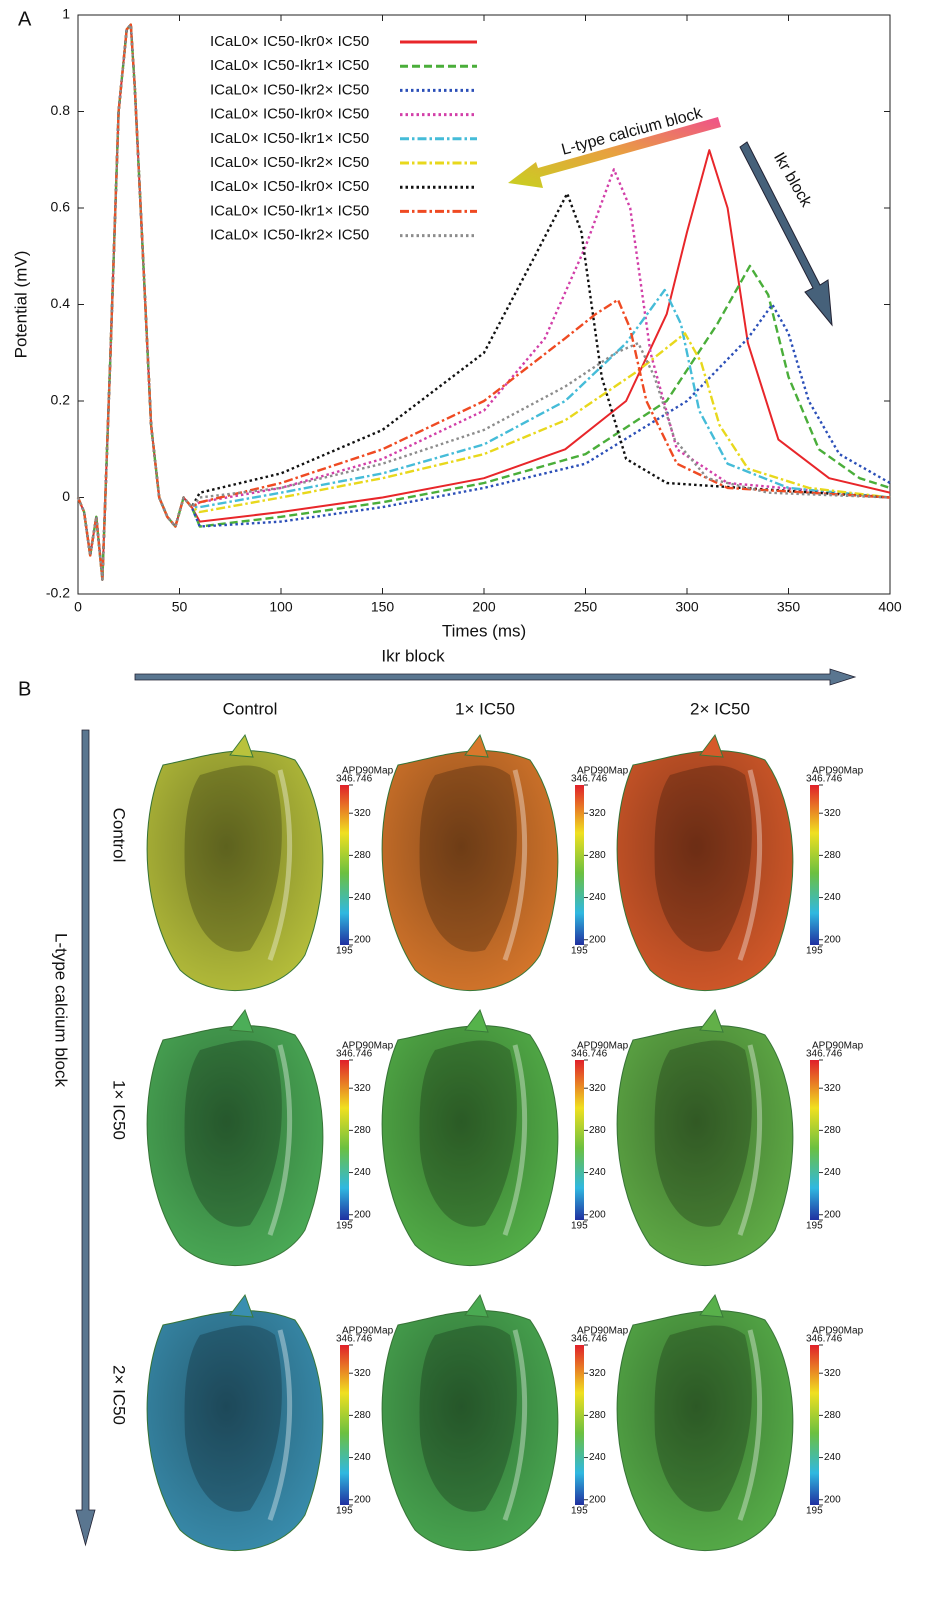 The height and width of the screenshot is (1621, 939). Describe the element at coordinates (20, 305) in the screenshot. I see `y-axis-label: Potential (mV)` at that location.